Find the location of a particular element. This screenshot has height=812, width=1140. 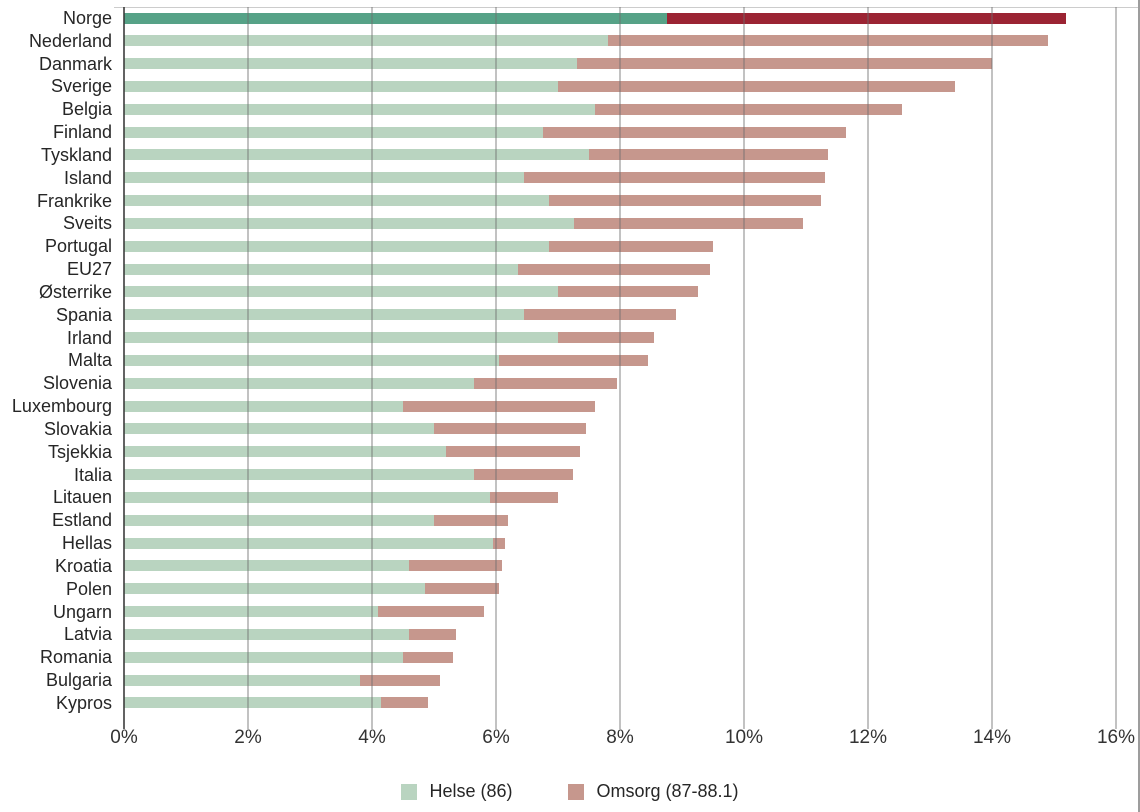

country-label: Ungarn is located at coordinates (82, 611).